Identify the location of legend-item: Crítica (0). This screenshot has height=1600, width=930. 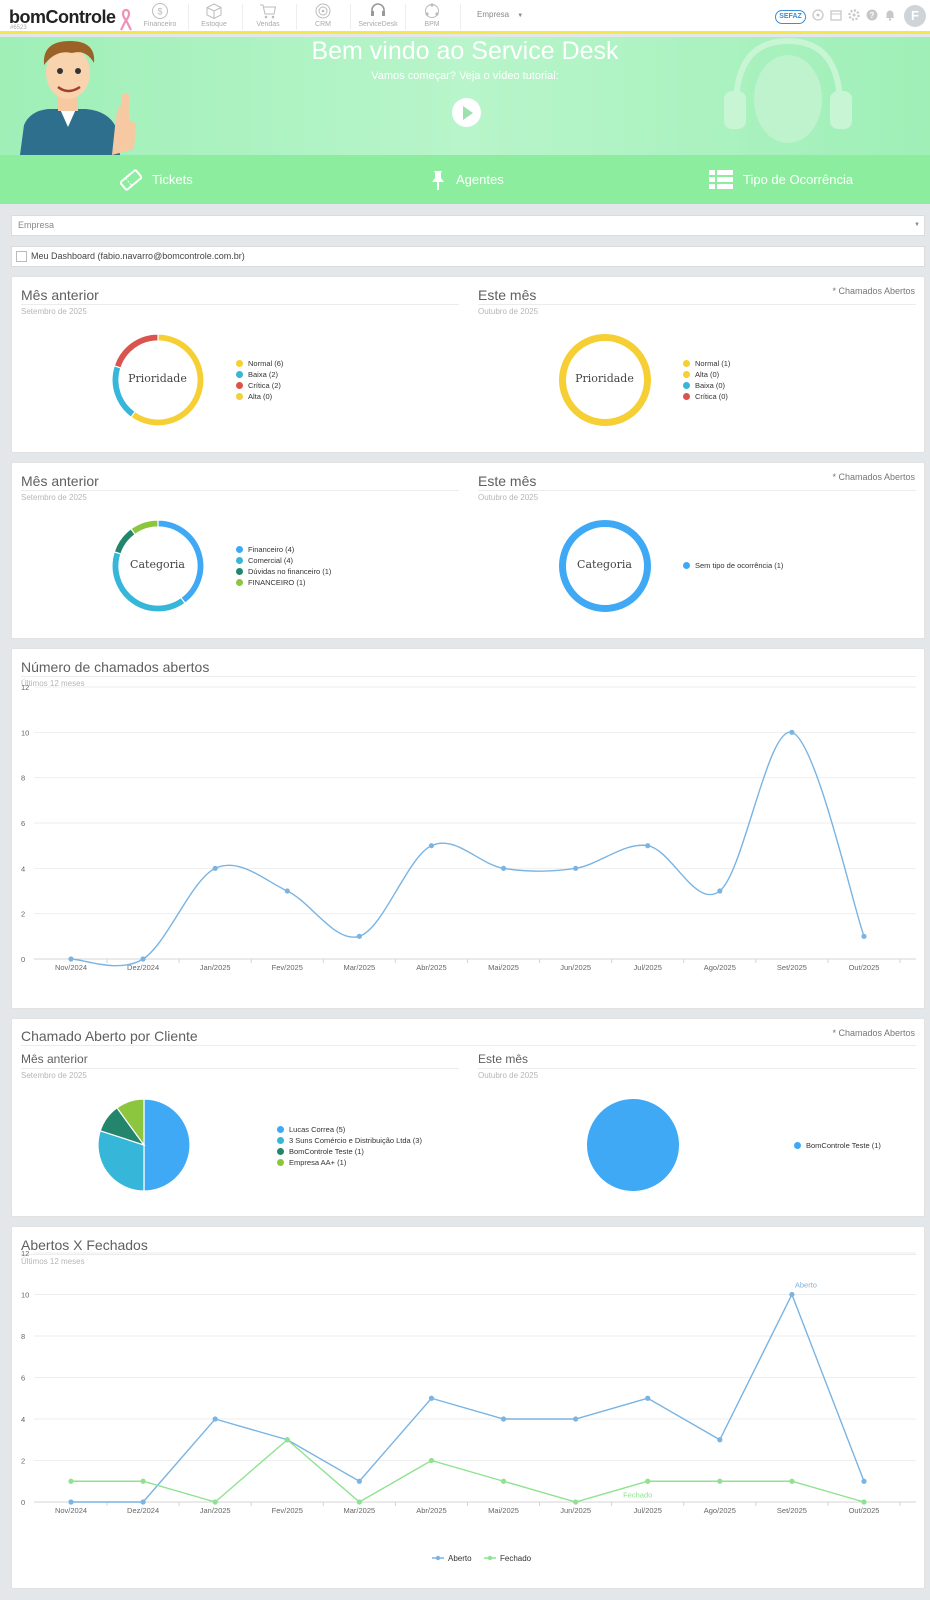
(706, 396).